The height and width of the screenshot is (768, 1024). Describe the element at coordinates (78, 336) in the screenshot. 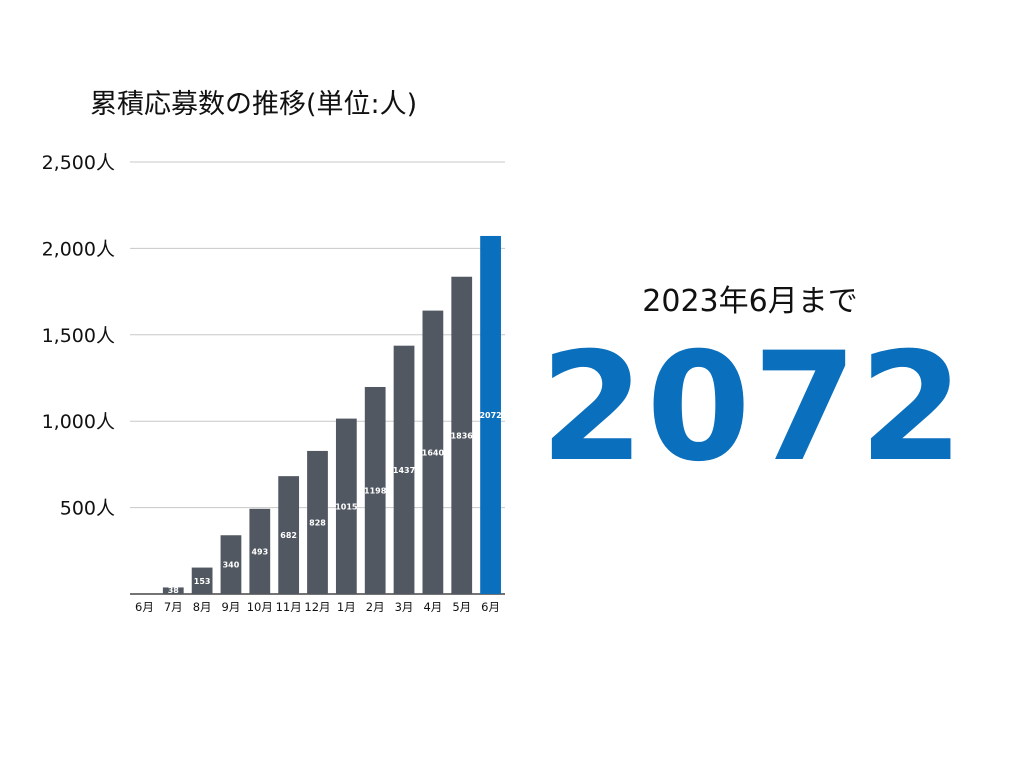

I see `y-tick-label: 1,500人` at that location.